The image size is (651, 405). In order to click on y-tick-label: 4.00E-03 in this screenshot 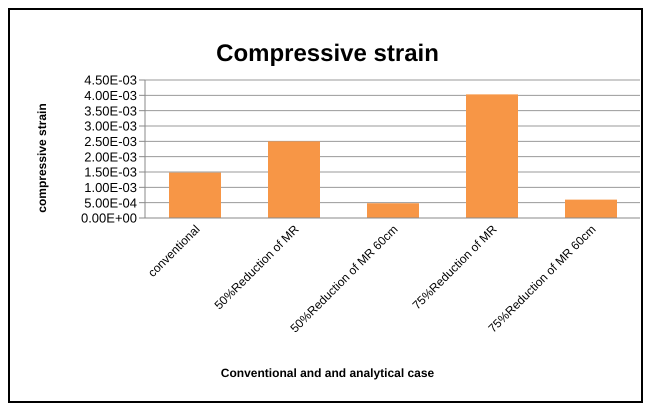, I will do `click(110, 95)`.